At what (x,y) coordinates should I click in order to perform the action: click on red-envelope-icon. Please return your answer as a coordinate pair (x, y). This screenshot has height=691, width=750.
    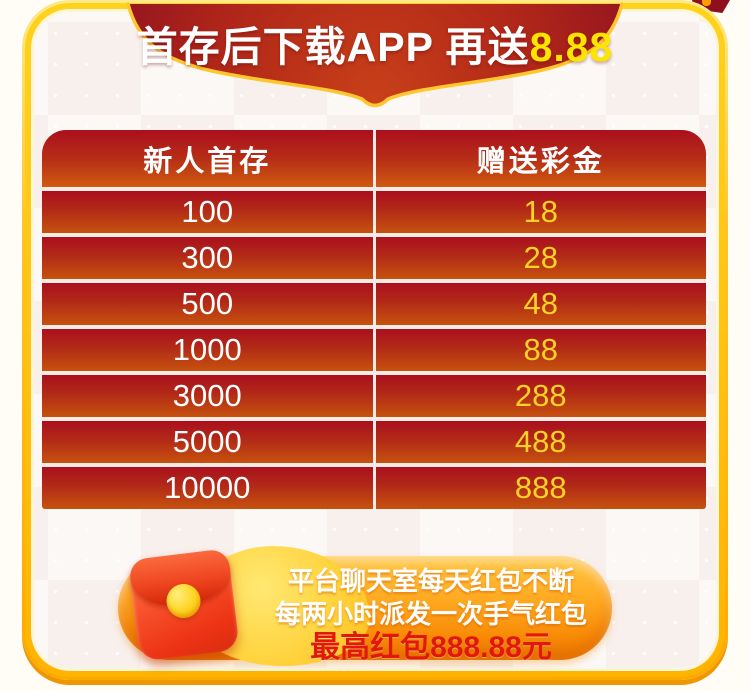
    Looking at the image, I should click on (184, 605).